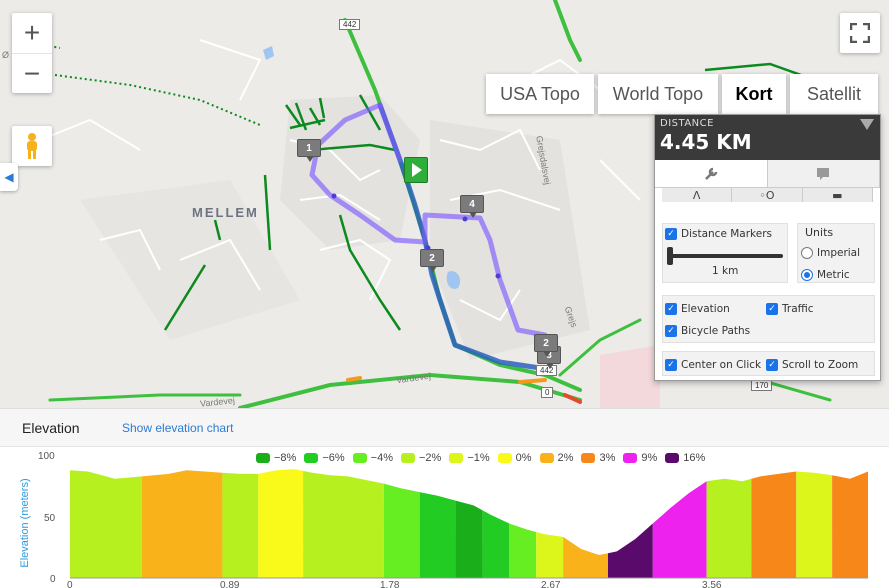  I want to click on scroll-to-zoom-option: ✓ Scroll to Zoom, so click(812, 365).